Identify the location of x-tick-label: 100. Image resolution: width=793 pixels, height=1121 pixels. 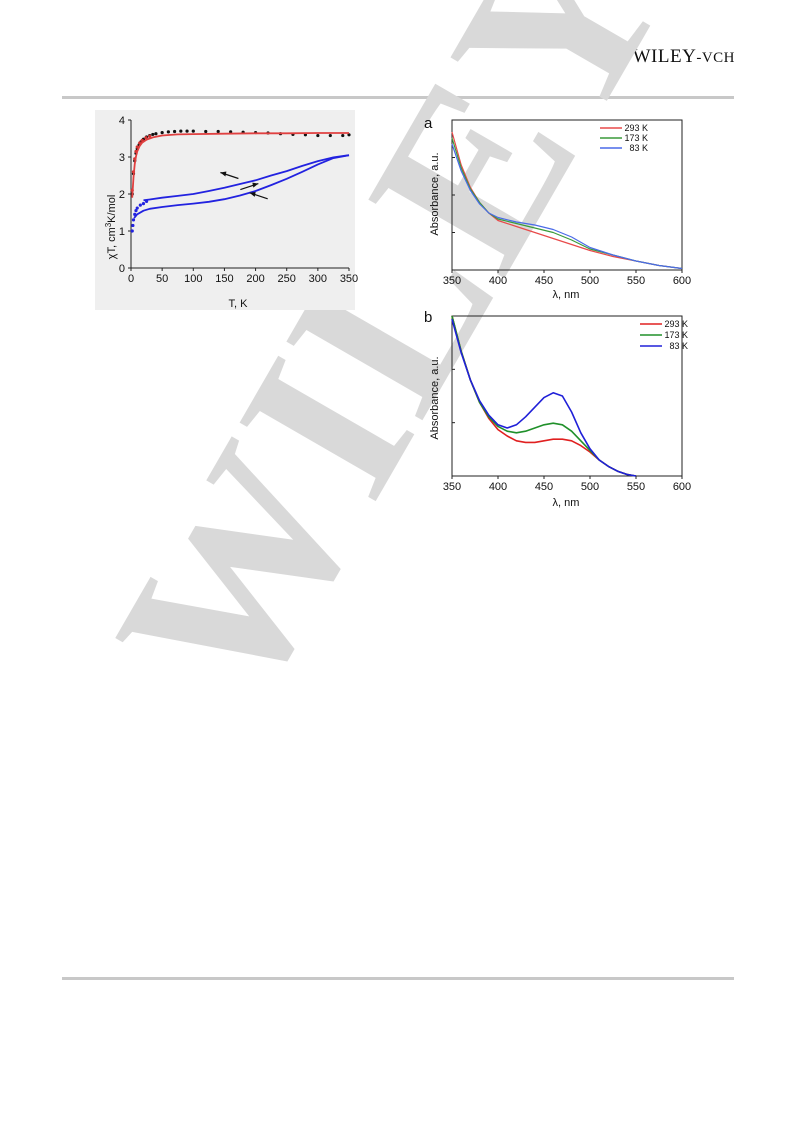
(193, 279).